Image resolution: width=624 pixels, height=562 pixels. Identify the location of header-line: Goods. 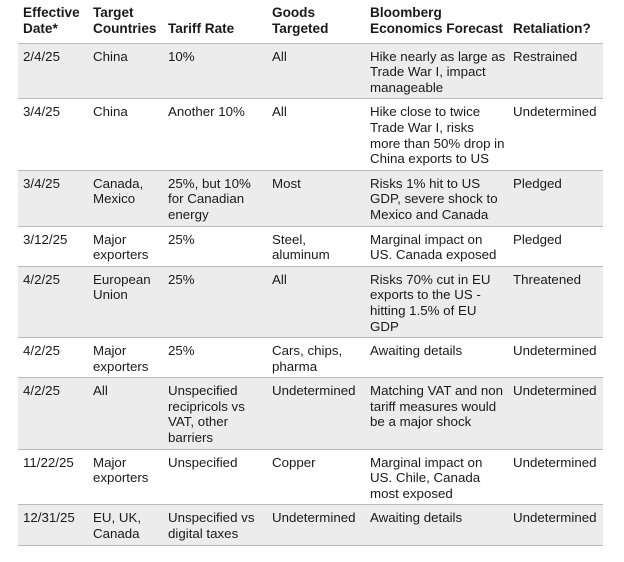
(294, 12).